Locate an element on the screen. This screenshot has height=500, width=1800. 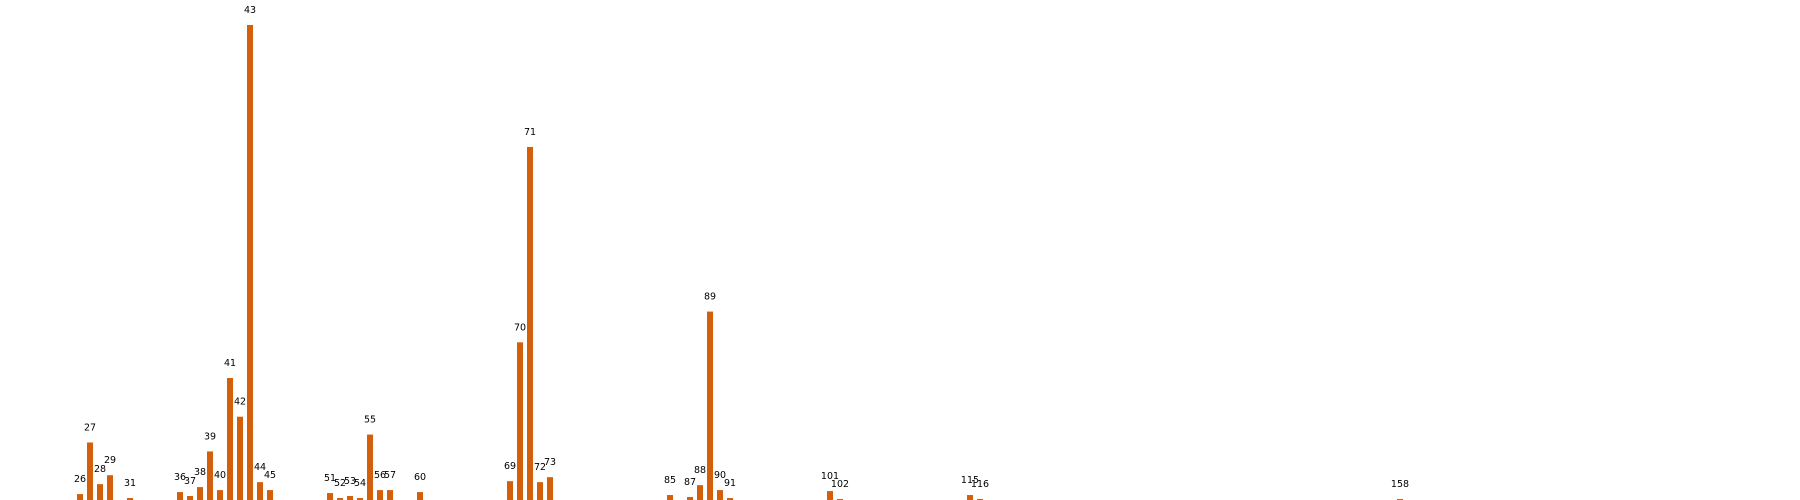
bar-label-101: 101 is located at coordinates (830, 476).